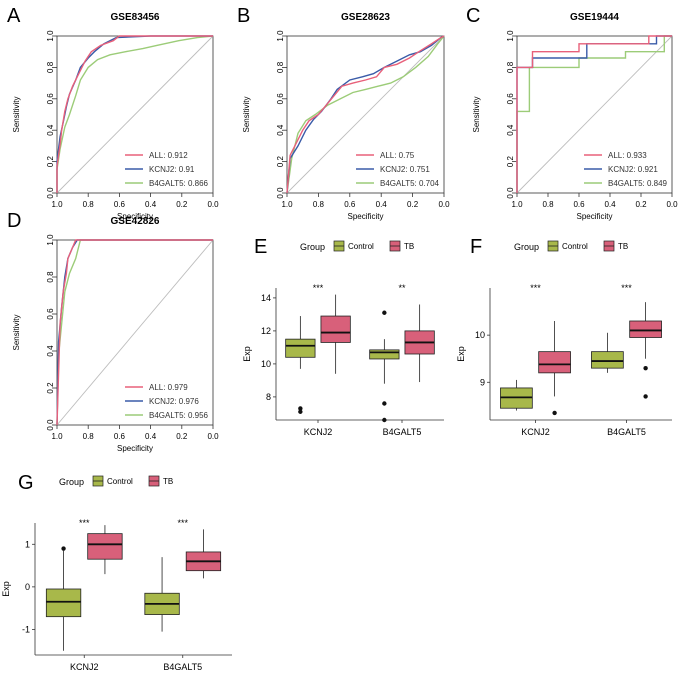  Describe the element at coordinates (482, 382) in the screenshot. I see `y-tick-label: 9` at that location.